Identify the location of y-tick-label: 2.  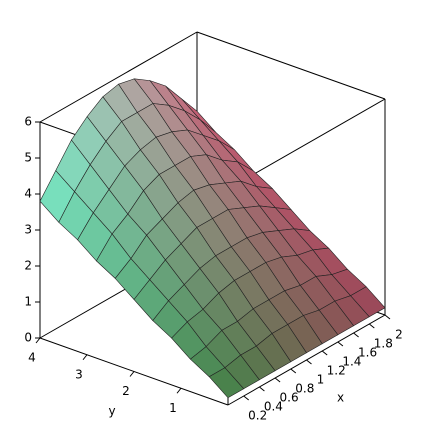
(126, 391).